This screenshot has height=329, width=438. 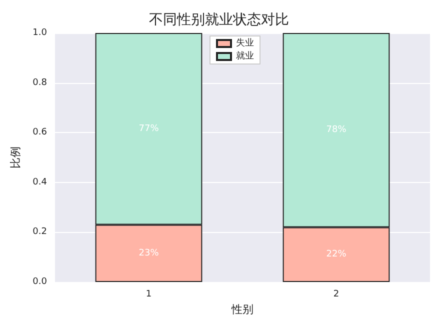 I want to click on data-label: 23%, so click(x=149, y=253).